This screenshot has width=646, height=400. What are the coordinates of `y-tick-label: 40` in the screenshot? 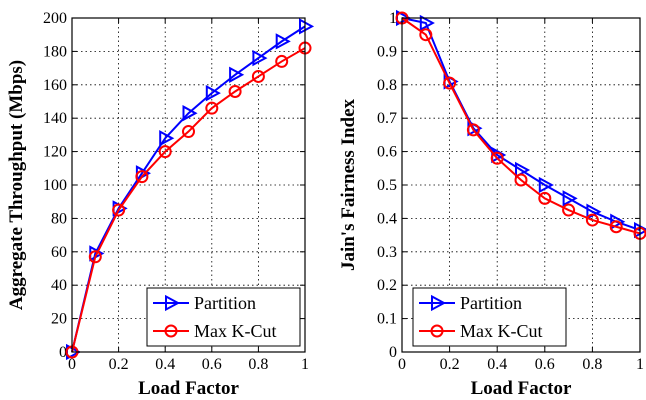 It's located at (59, 285).